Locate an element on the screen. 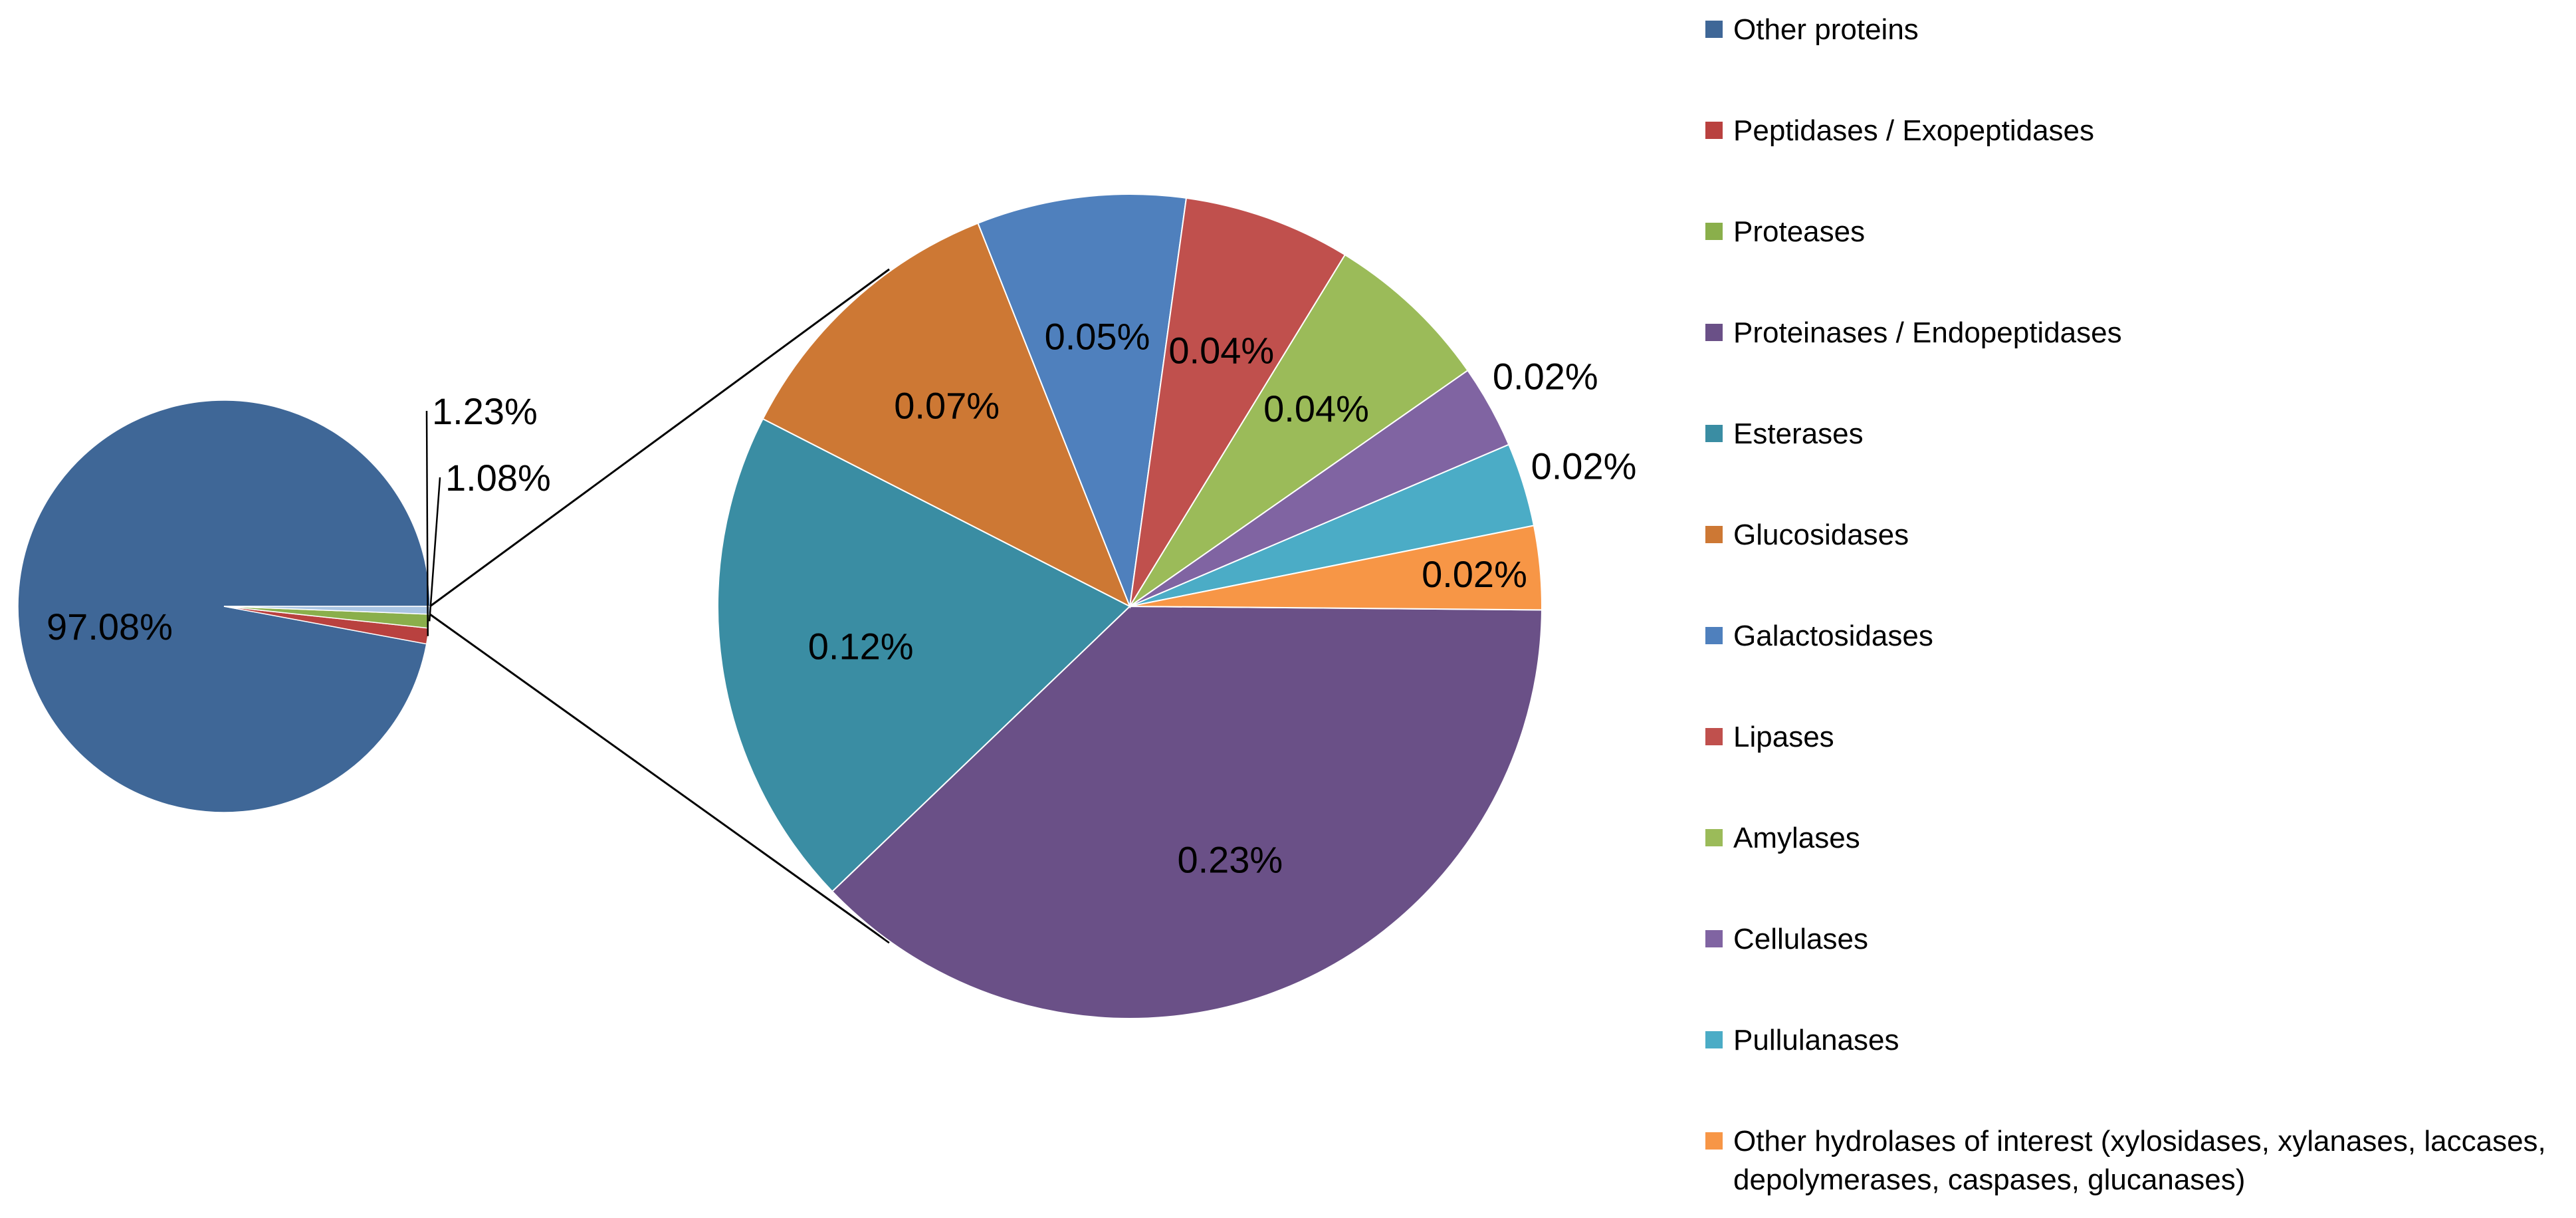 The height and width of the screenshot is (1218, 2576). secondary-pie-label-2: 0.07% is located at coordinates (947, 405).